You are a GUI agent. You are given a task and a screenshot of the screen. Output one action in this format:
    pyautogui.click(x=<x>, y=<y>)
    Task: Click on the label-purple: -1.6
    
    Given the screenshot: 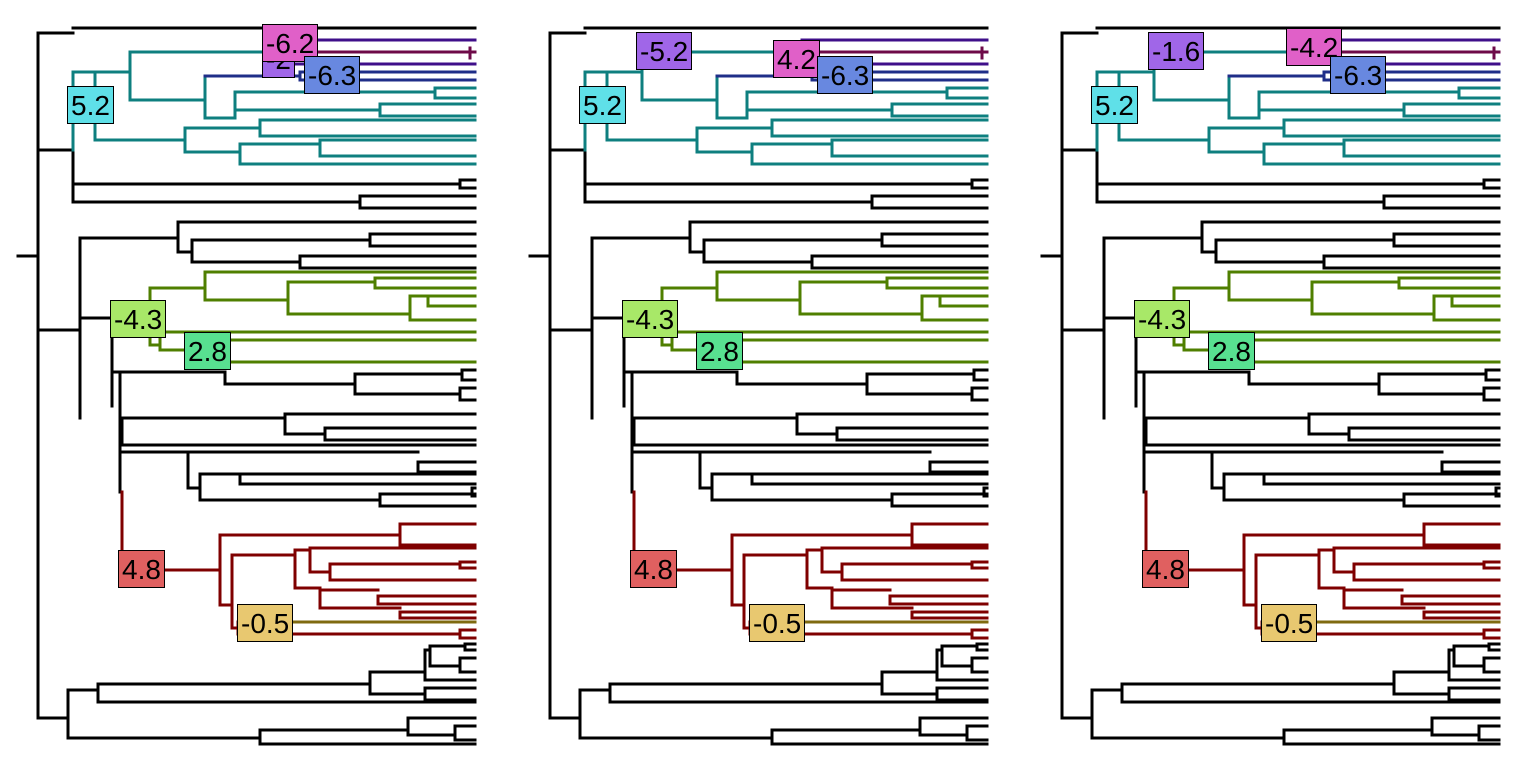 What is the action you would take?
    pyautogui.click(x=1176, y=51)
    